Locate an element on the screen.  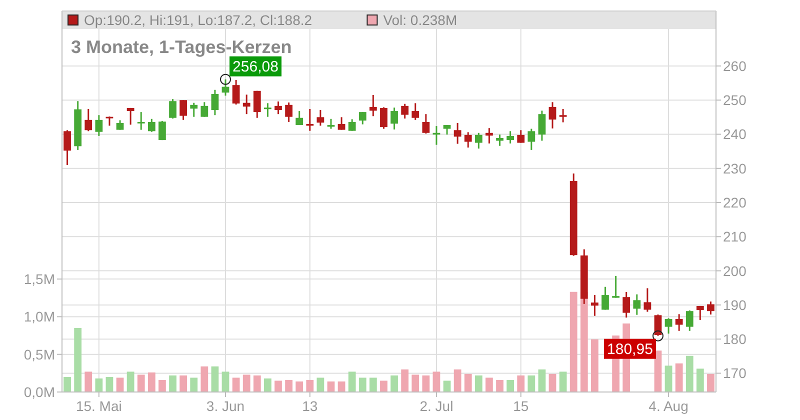
x-tick-label: 15 is located at coordinates (521, 406).